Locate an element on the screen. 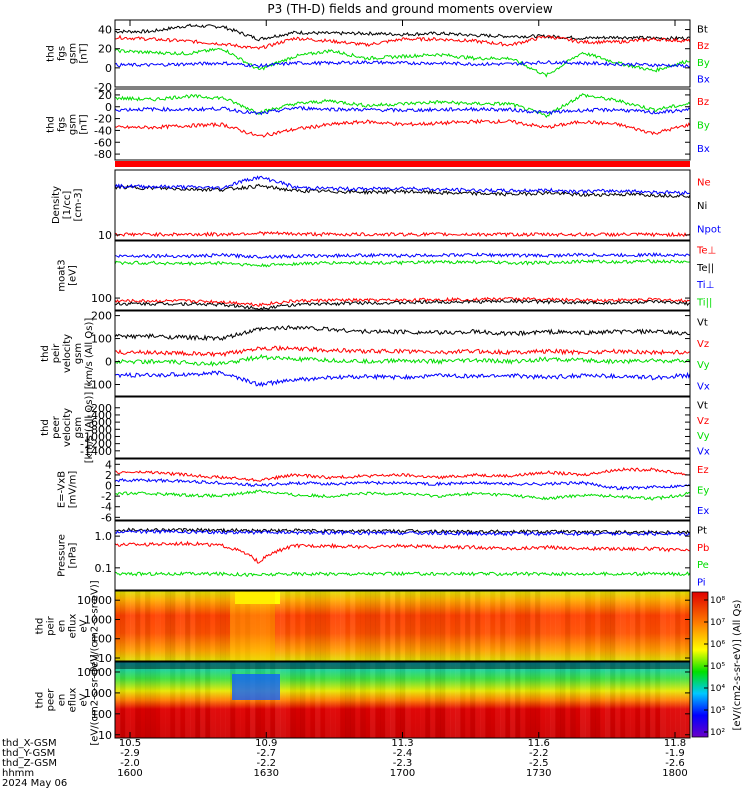 This screenshot has width=750, height=800. x-row-value: -2.2 is located at coordinates (539, 753).